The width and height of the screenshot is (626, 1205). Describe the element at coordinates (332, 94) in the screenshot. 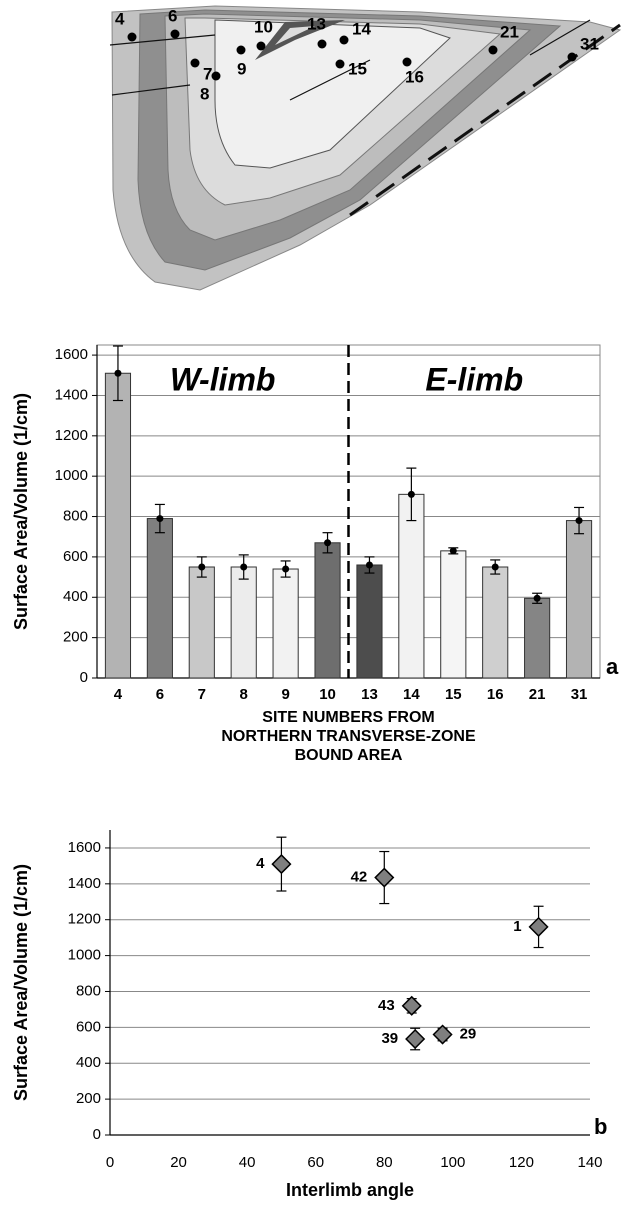

I see `map-band` at that location.